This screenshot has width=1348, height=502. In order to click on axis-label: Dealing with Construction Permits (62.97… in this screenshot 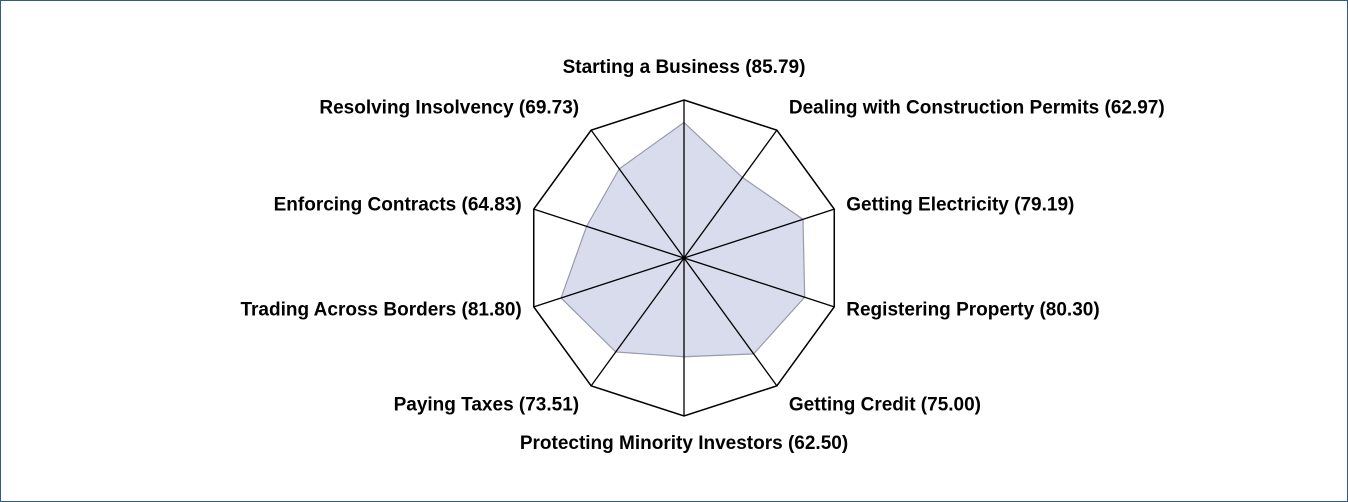, I will do `click(977, 107)`.